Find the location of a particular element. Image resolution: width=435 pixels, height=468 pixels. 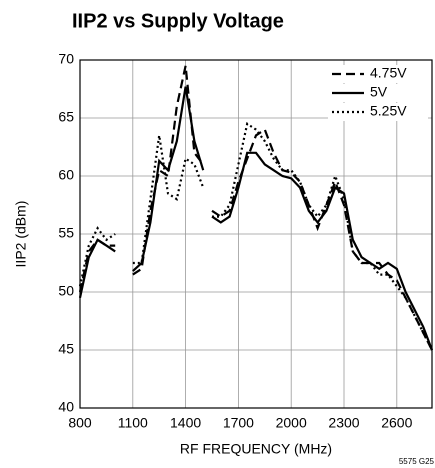

legend-label: 5V is located at coordinates (379, 92).